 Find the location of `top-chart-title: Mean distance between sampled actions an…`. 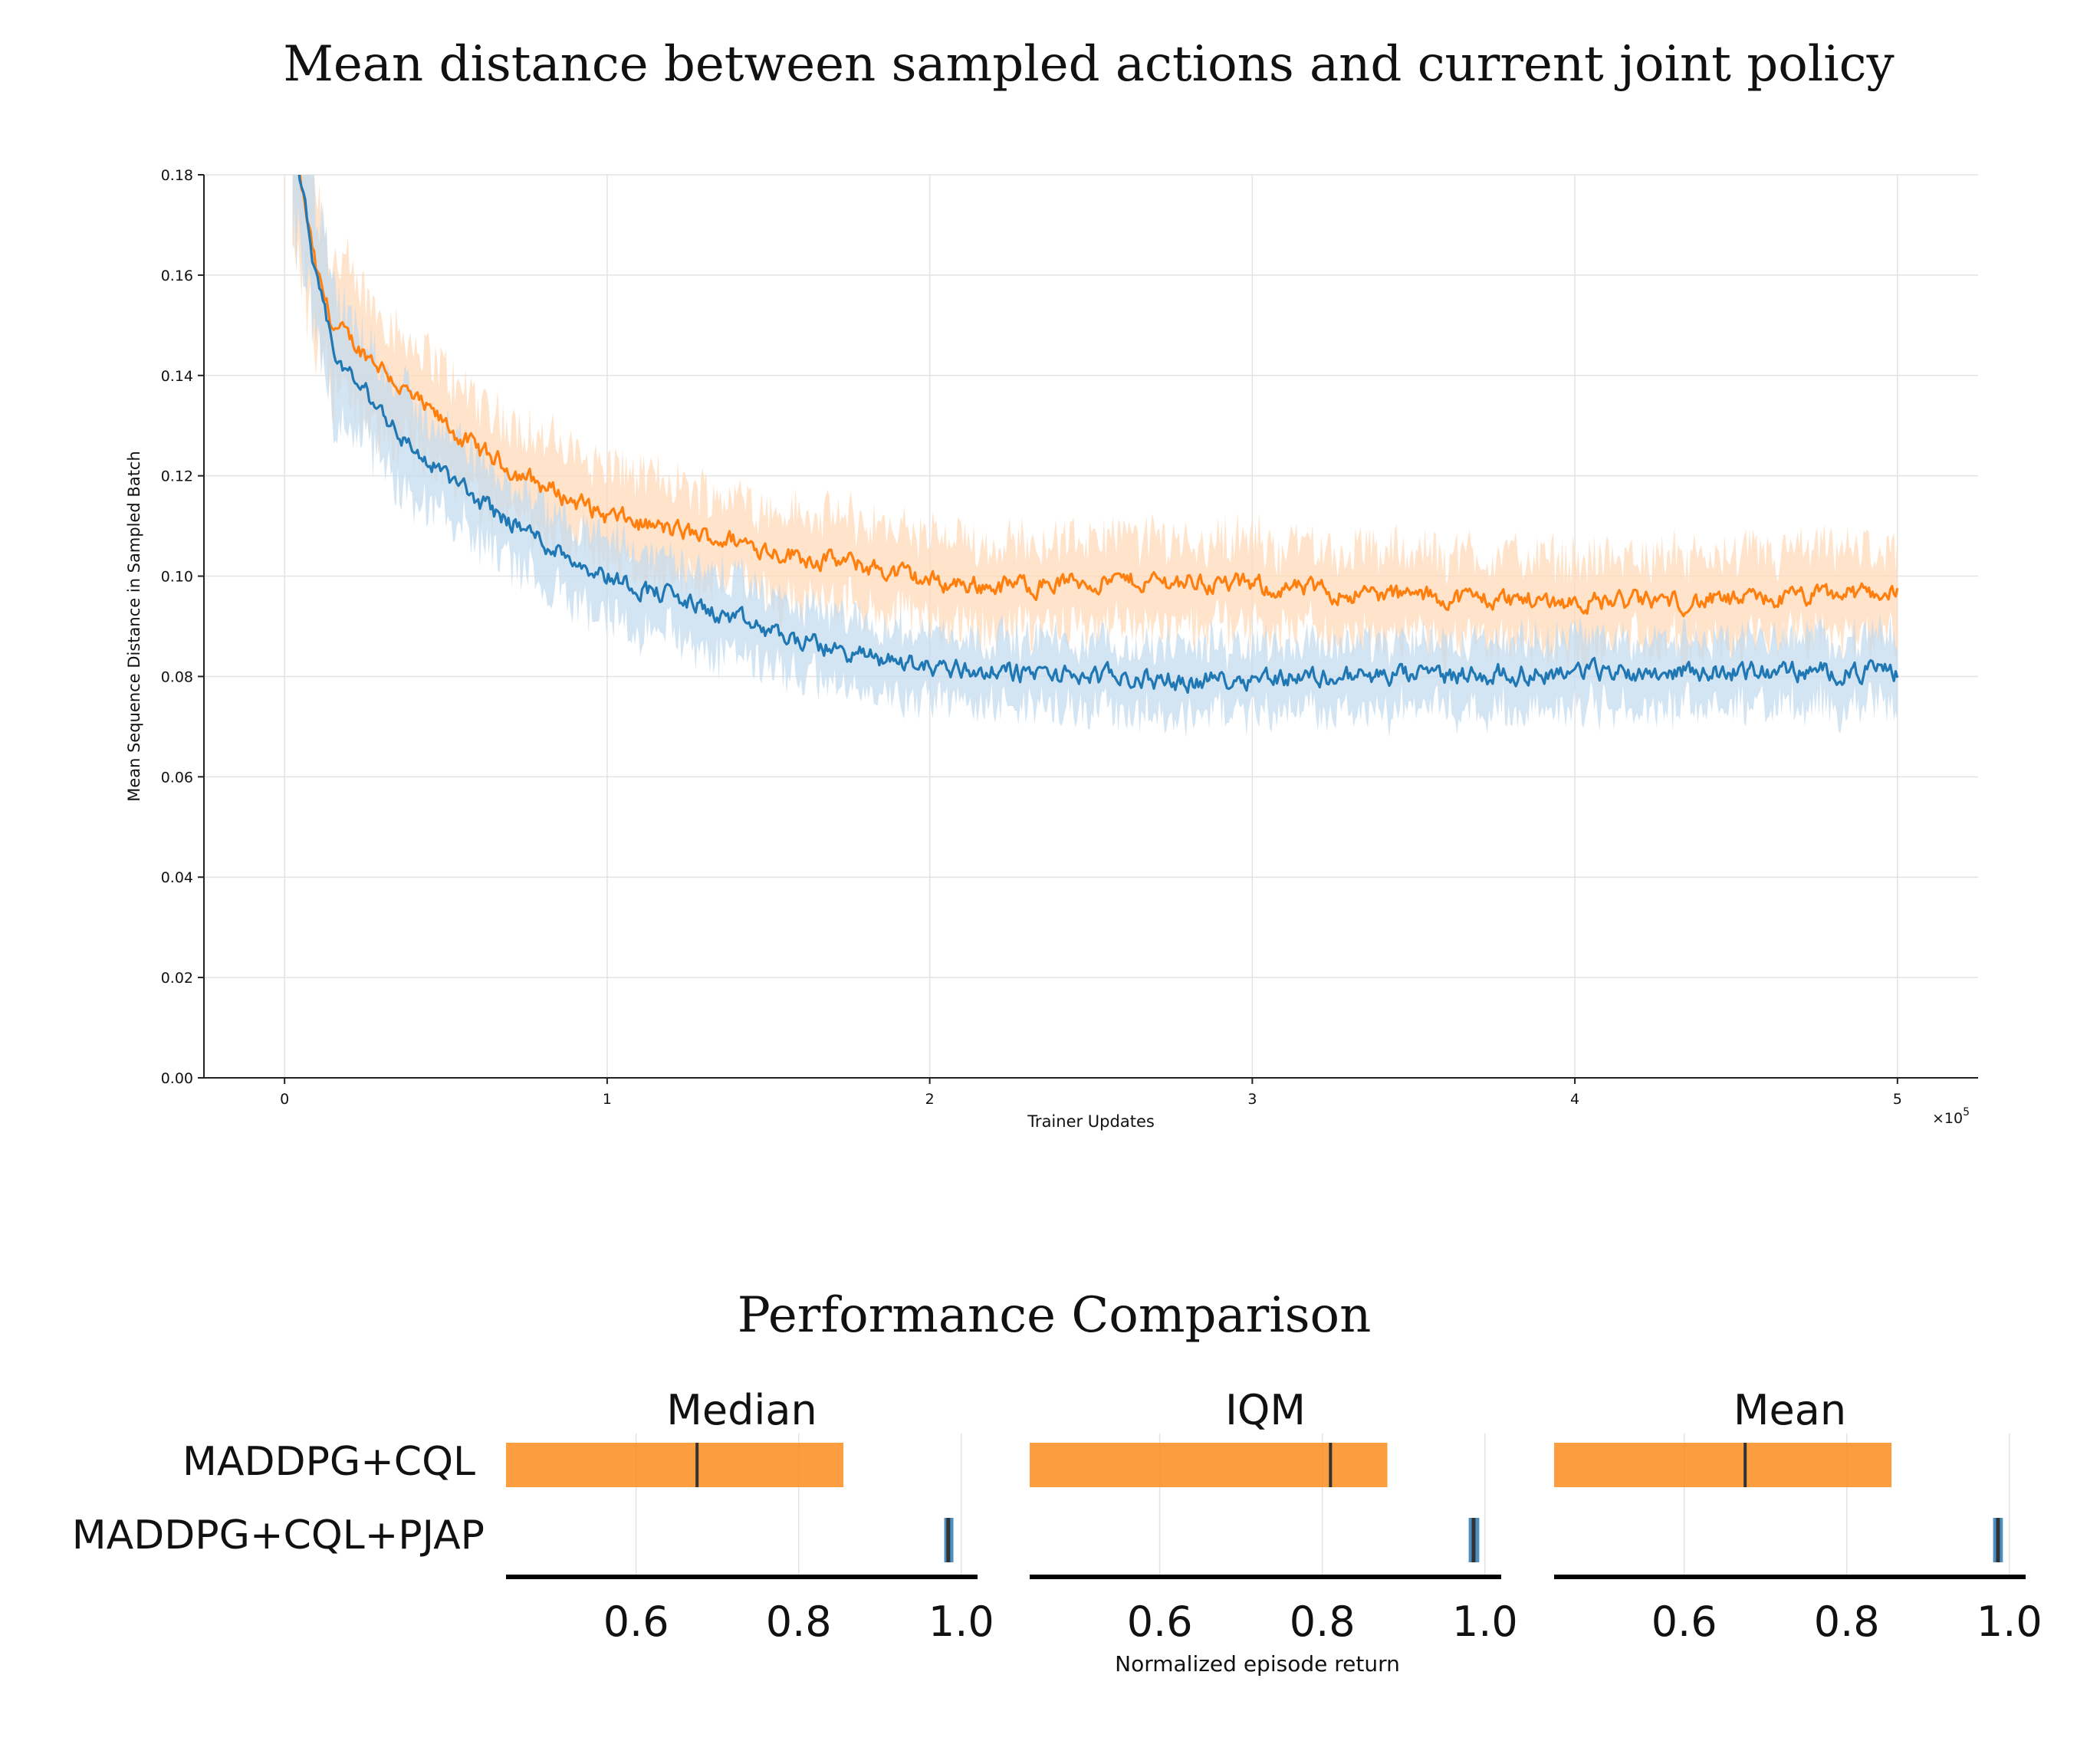

top-chart-title: Mean distance between sampled actions an… is located at coordinates (1088, 64).